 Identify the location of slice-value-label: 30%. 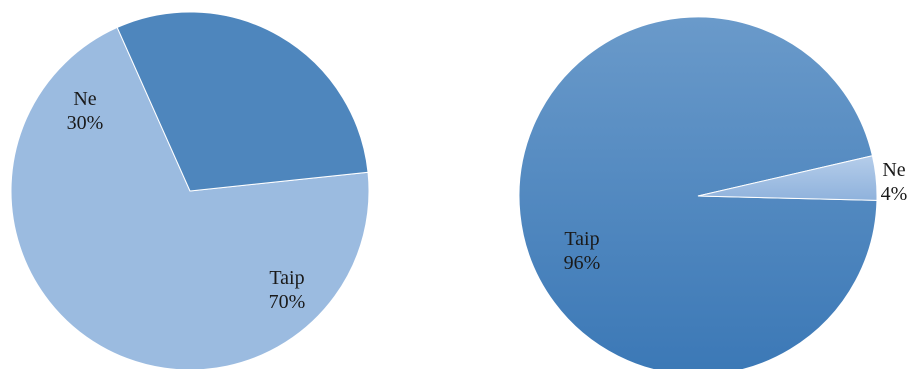
(85, 123).